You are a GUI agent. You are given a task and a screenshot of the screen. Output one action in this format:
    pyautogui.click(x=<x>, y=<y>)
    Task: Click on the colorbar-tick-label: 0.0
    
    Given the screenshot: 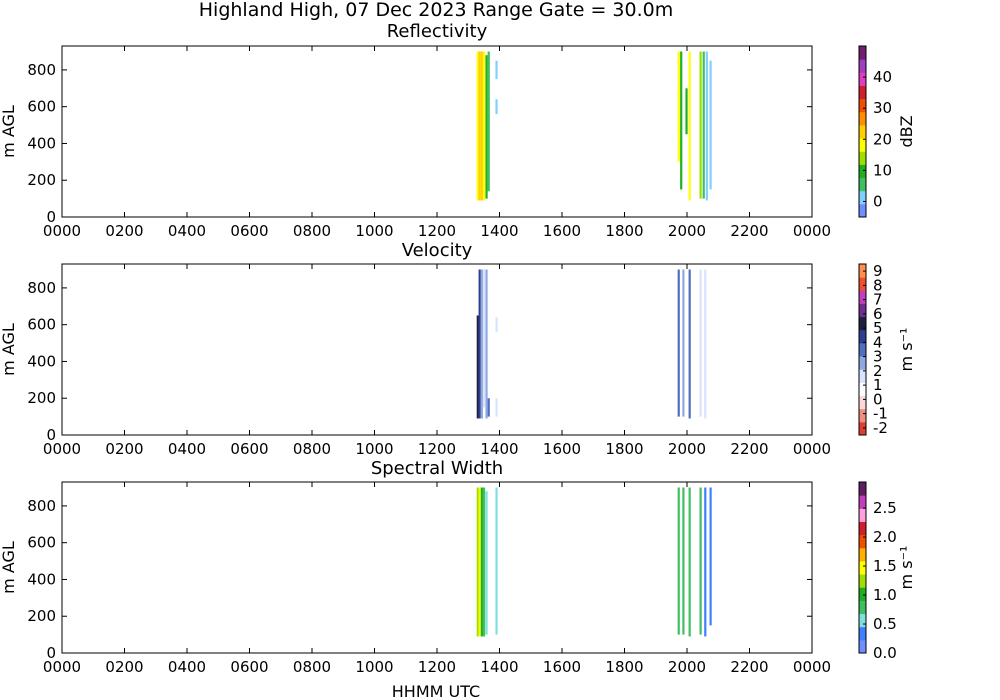 What is the action you would take?
    pyautogui.click(x=885, y=653)
    